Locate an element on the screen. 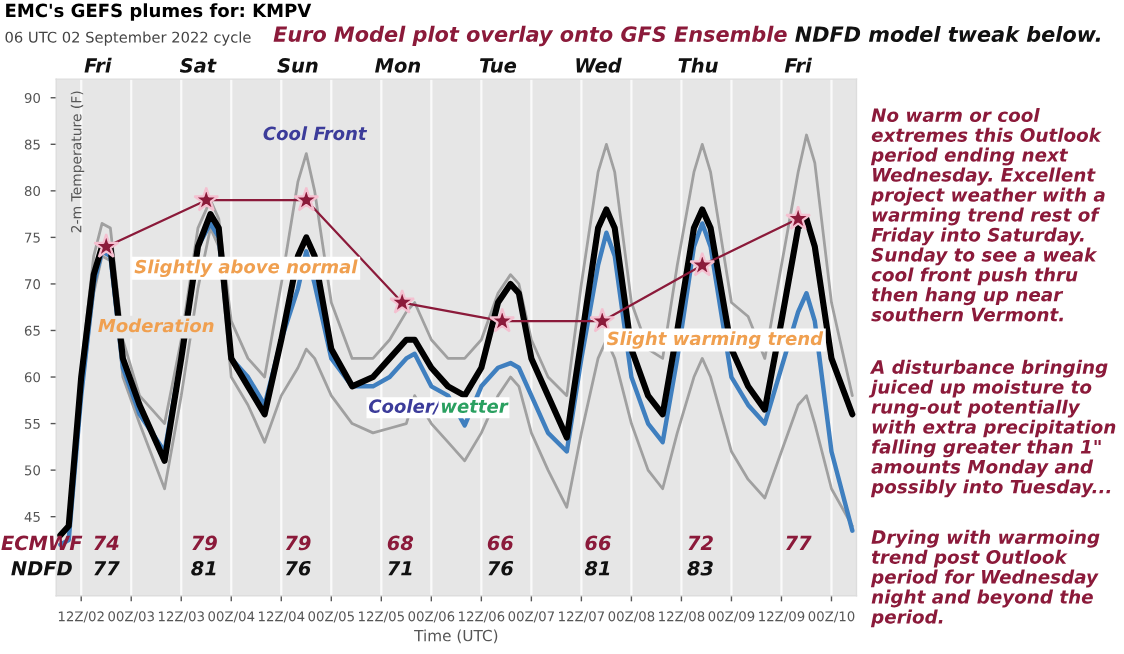 Image resolution: width=1124 pixels, height=654 pixels. annotation: Slightly above normal is located at coordinates (246, 268).